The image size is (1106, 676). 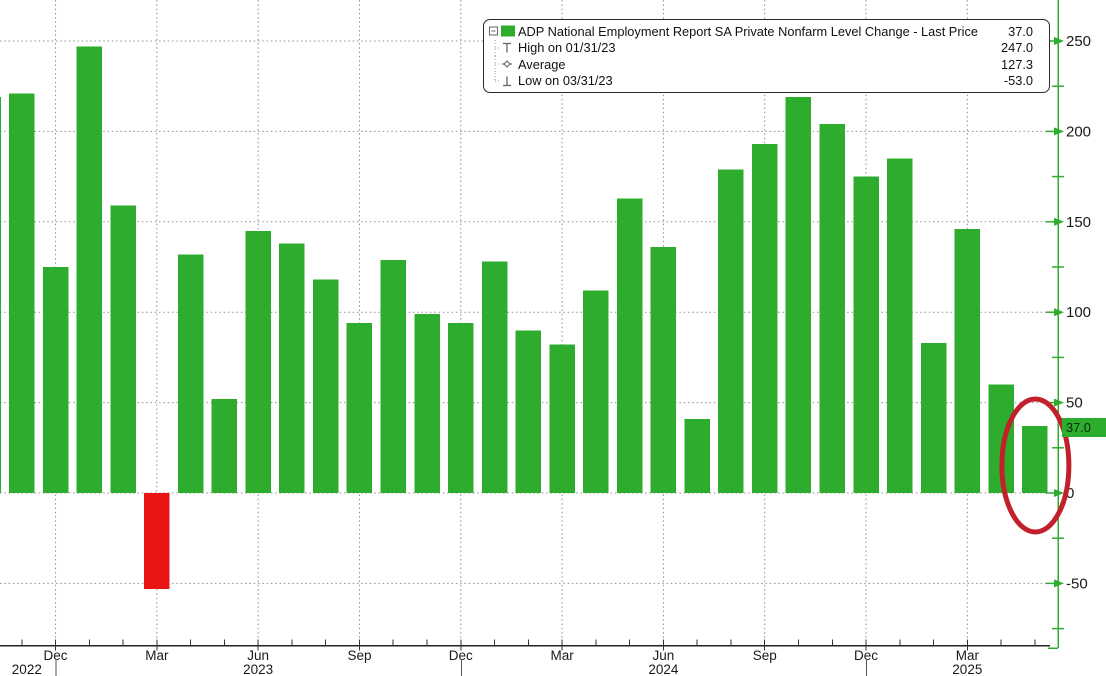 I want to click on bar-apr-2024, so click(x=596, y=391).